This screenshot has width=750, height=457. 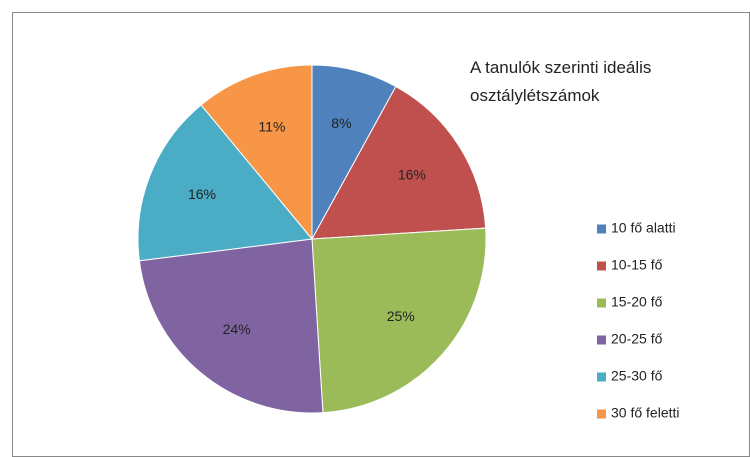 What do you see at coordinates (271, 126) in the screenshot?
I see `data-label: 11%` at bounding box center [271, 126].